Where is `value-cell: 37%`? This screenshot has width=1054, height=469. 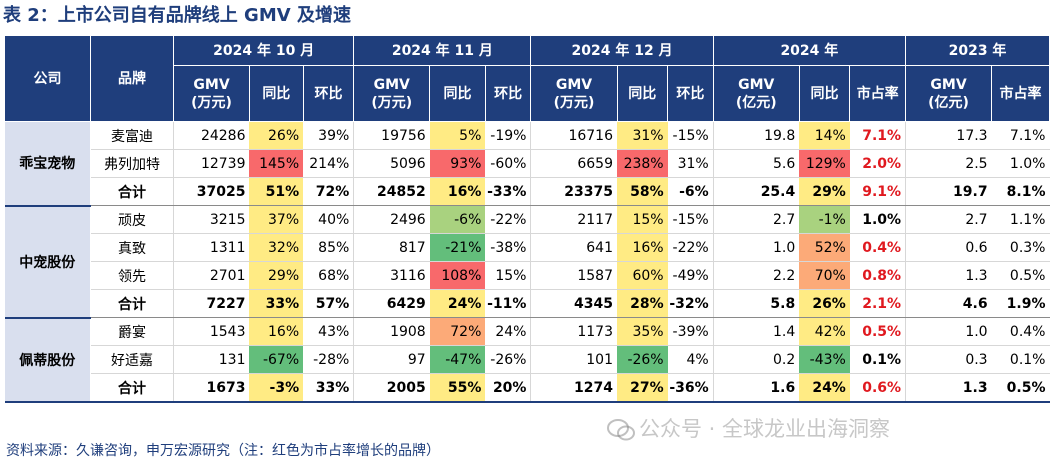 value-cell: 37% is located at coordinates (276, 219).